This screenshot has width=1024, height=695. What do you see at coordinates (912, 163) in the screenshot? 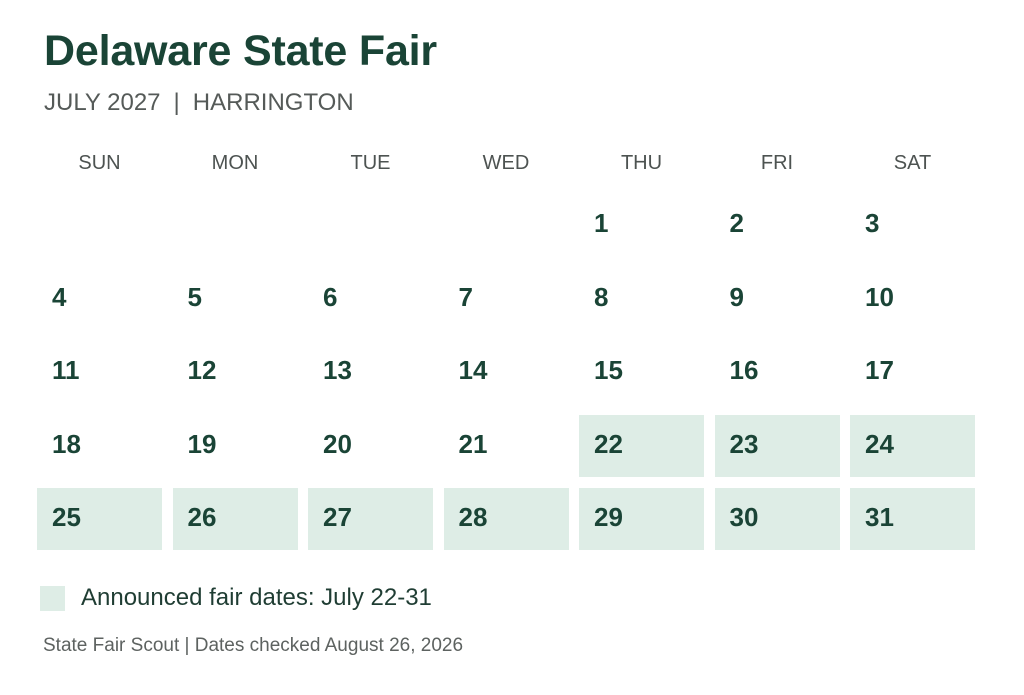
I see `weekday-sat: SAT` at bounding box center [912, 163].